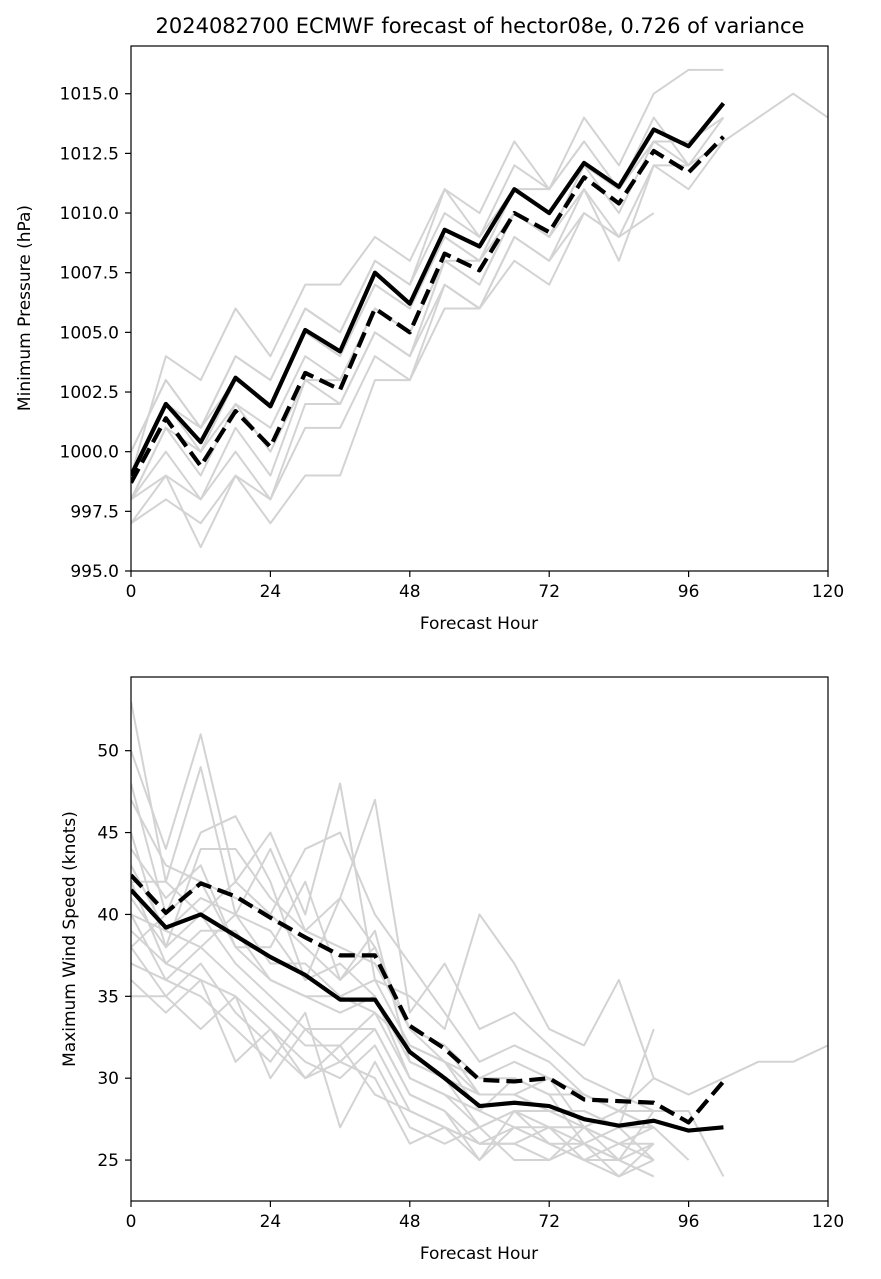 The height and width of the screenshot is (1279, 881). What do you see at coordinates (89, 214) in the screenshot?
I see `pressure-y-tick-label: 1010.0` at bounding box center [89, 214].